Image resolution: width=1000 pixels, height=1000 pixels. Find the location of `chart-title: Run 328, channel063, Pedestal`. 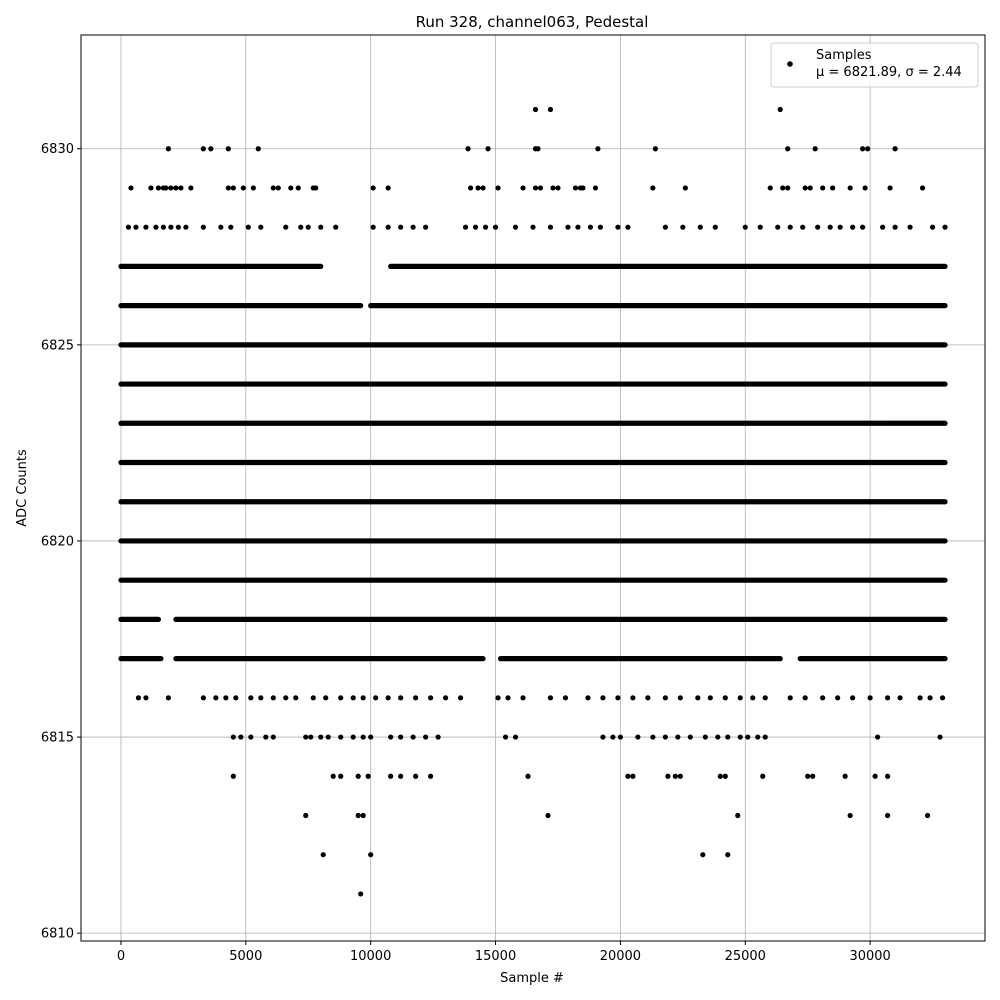

chart-title: Run 328, channel063, Pedestal is located at coordinates (532, 22).